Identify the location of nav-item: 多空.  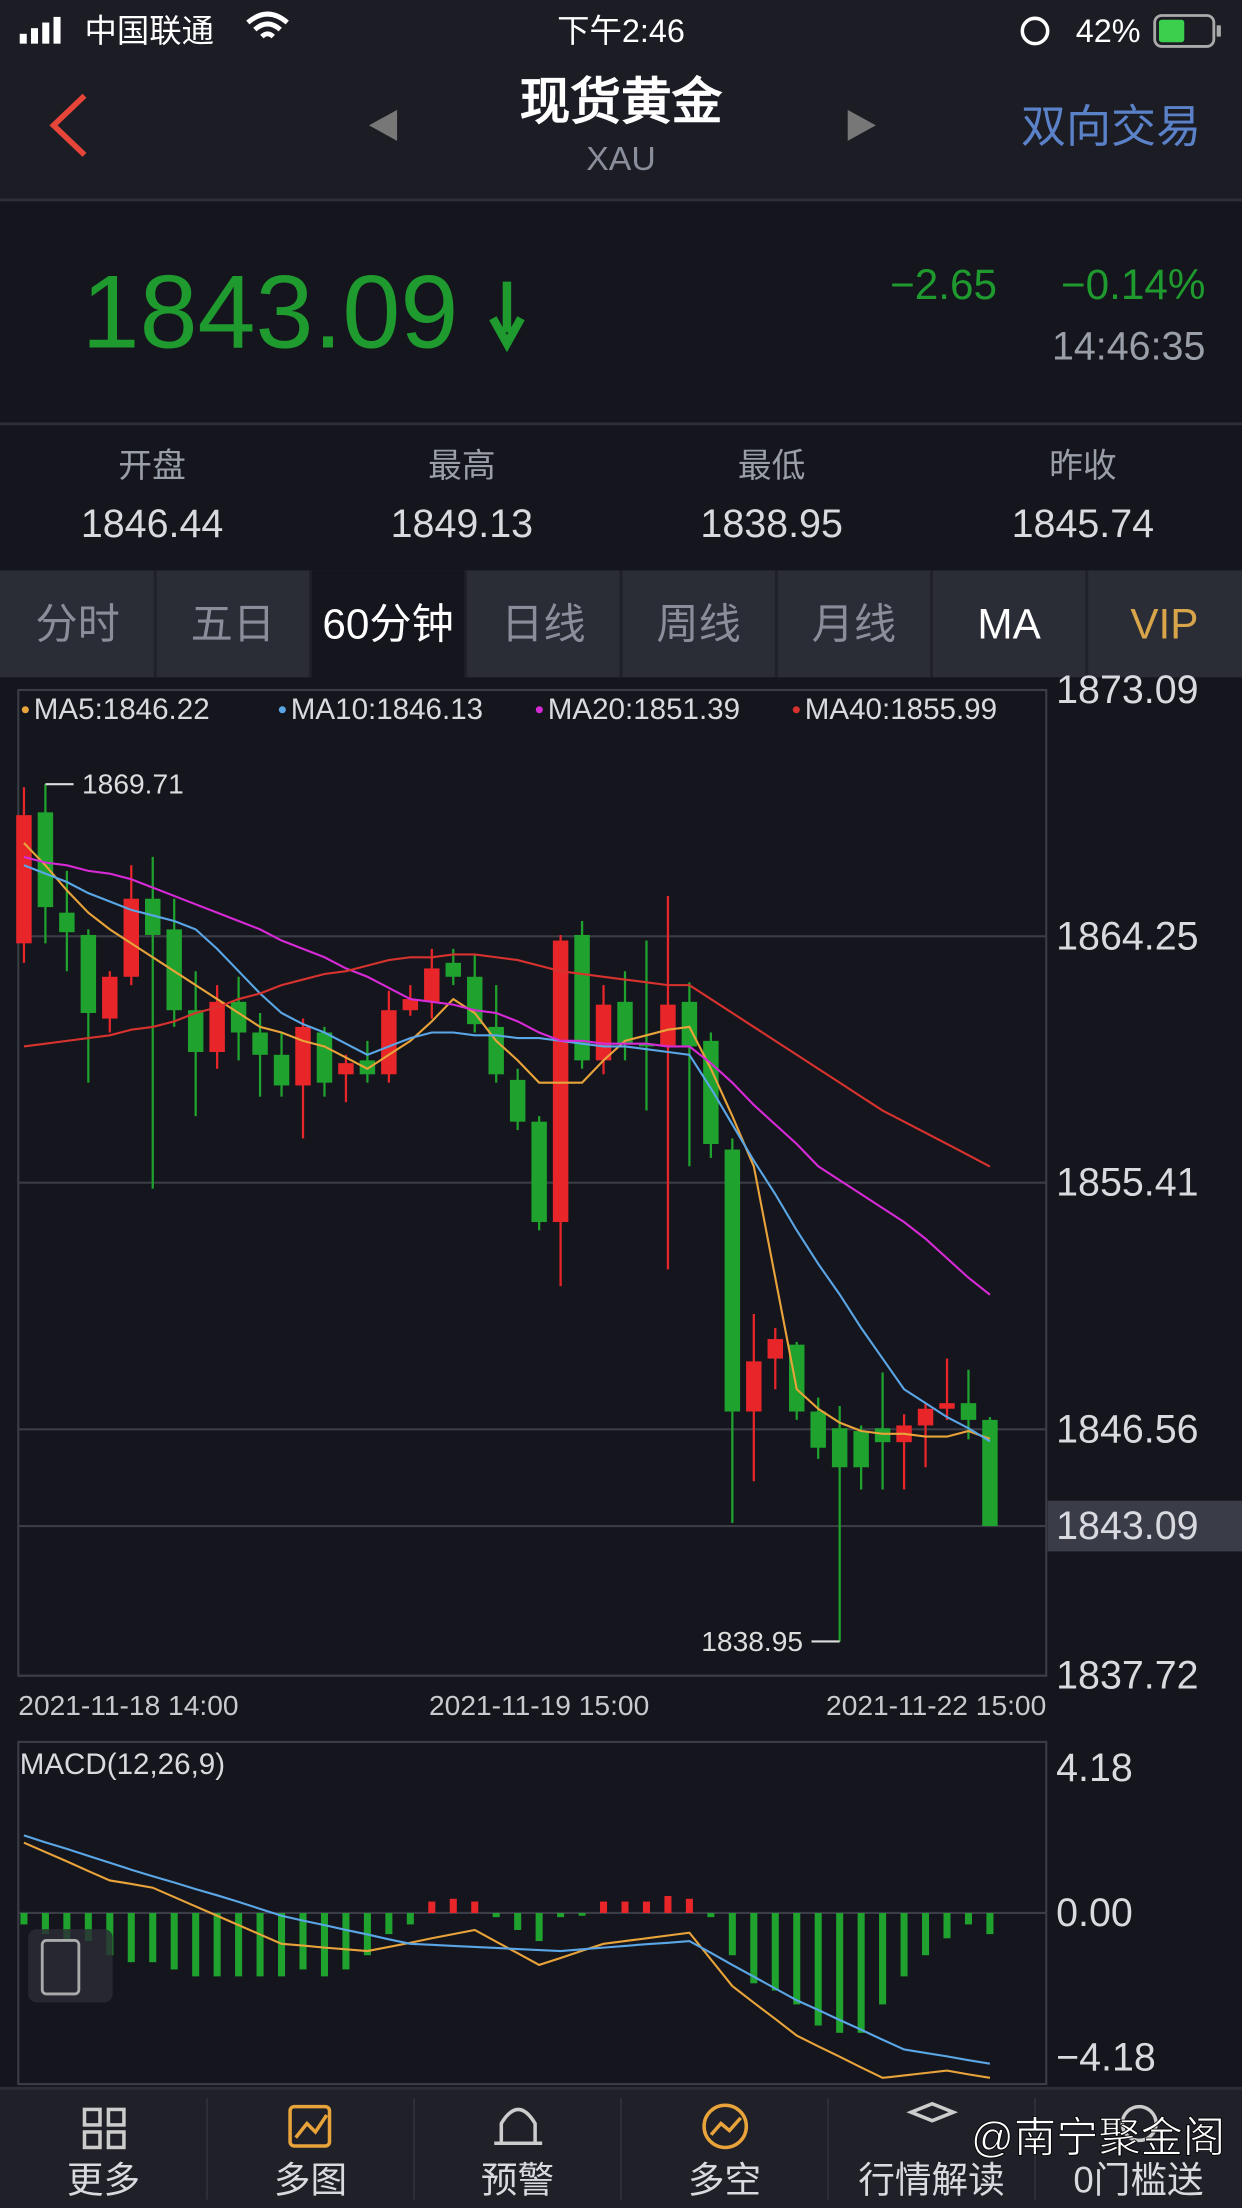
(724, 2179).